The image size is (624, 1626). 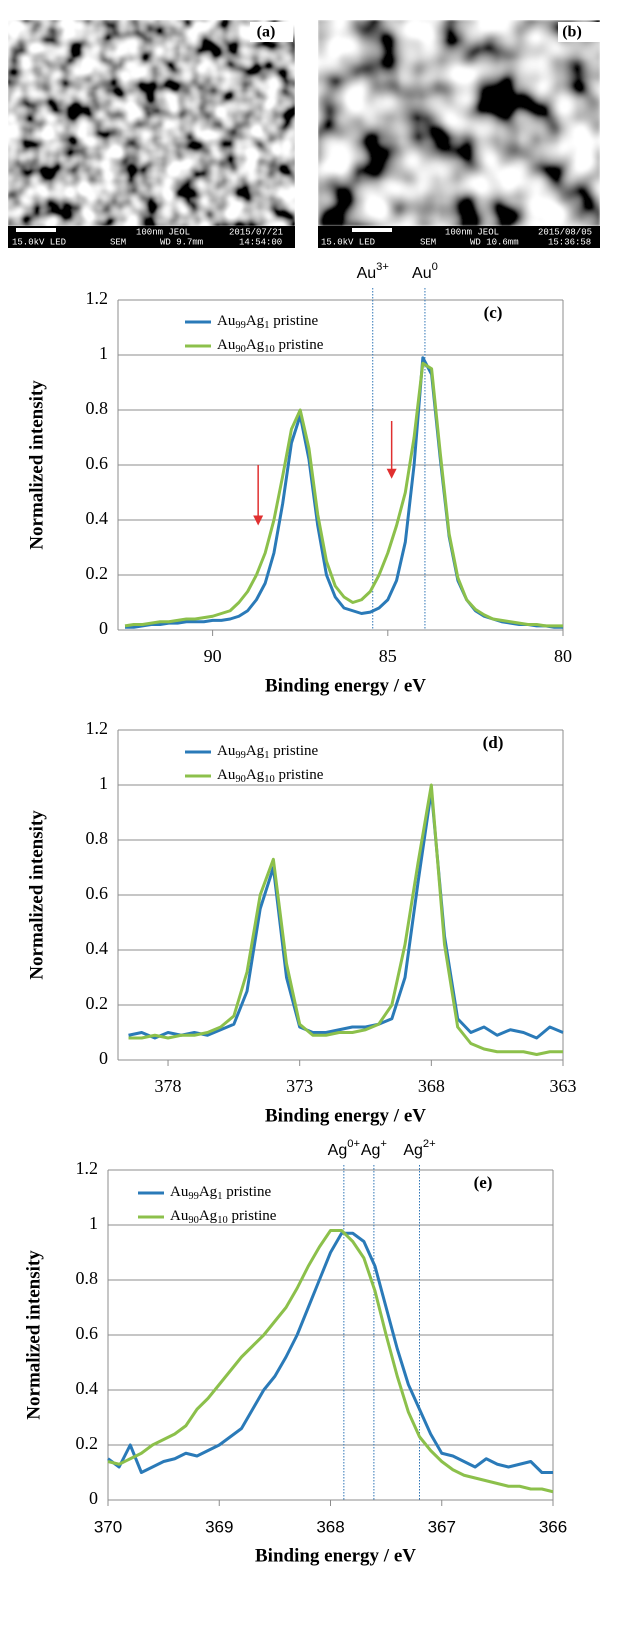 What do you see at coordinates (213, 656) in the screenshot?
I see `x-tick-label: 90` at bounding box center [213, 656].